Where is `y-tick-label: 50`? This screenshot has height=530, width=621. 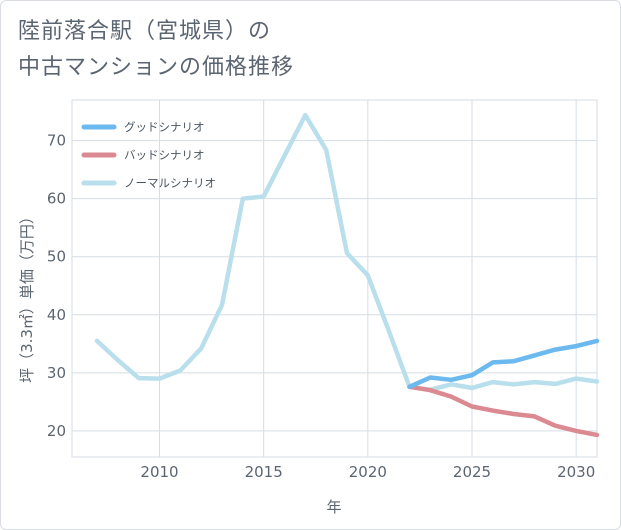 y-tick-label: 50 is located at coordinates (56, 257).